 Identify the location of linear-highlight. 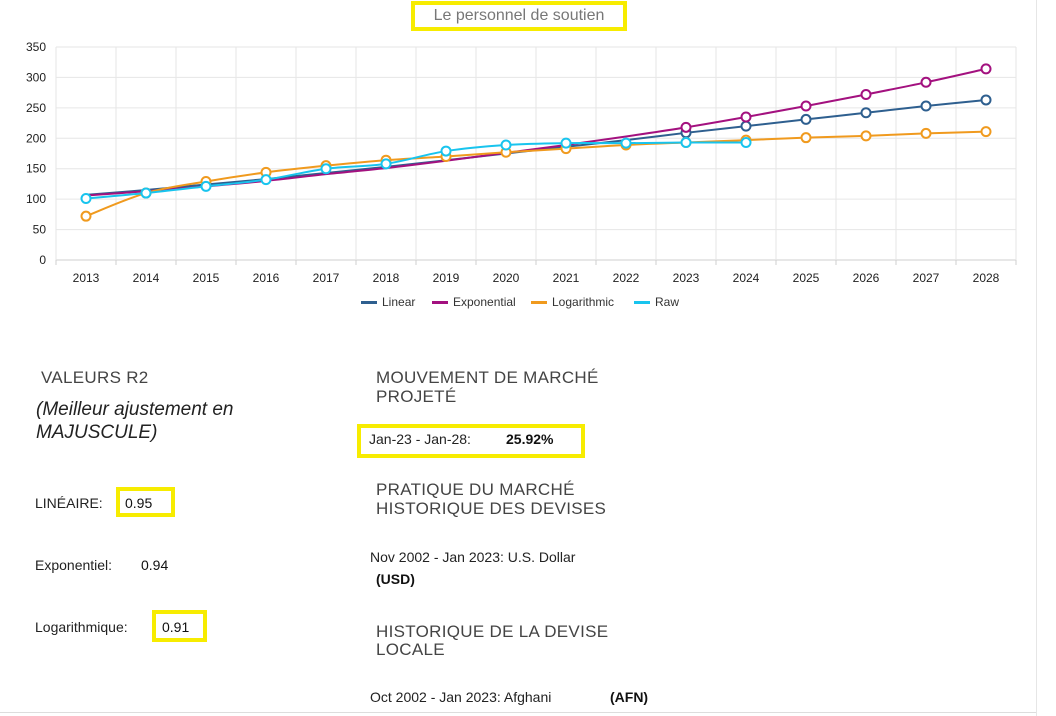
(145, 502).